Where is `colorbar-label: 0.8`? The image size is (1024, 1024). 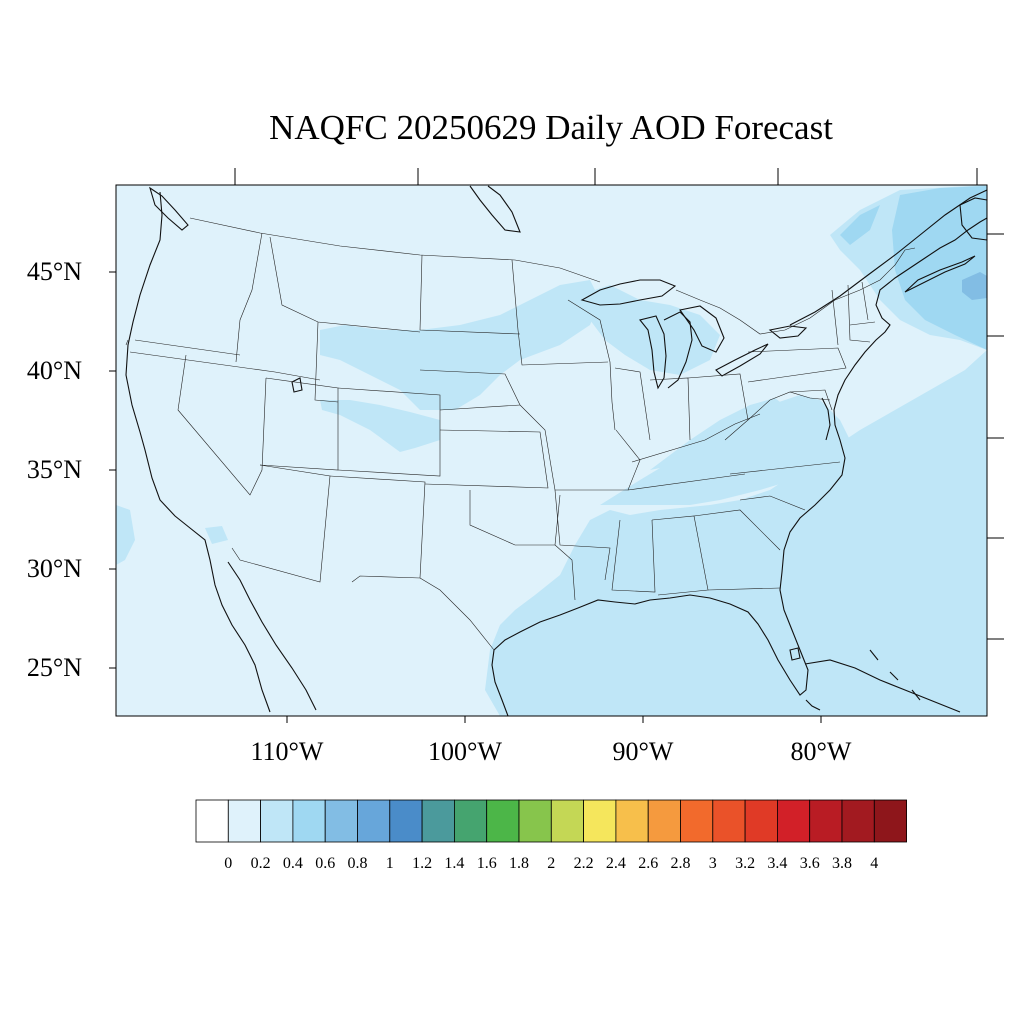
colorbar-label: 0.8 is located at coordinates (357, 863).